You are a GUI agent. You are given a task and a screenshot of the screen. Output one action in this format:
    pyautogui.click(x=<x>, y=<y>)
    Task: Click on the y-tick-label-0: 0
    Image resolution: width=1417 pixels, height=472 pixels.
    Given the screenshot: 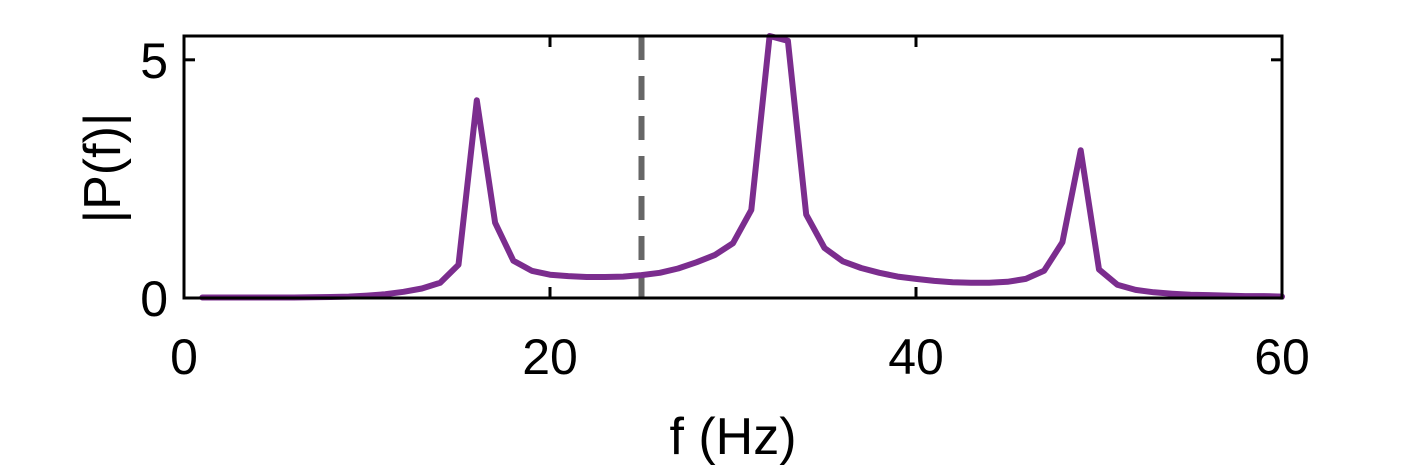 What is the action you would take?
    pyautogui.click(x=154, y=299)
    